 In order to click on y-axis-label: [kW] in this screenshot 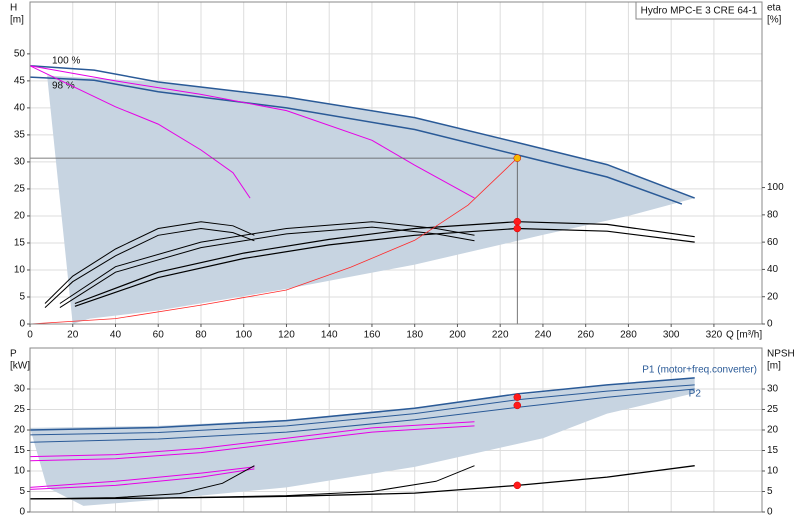, I will do `click(20, 366)`.